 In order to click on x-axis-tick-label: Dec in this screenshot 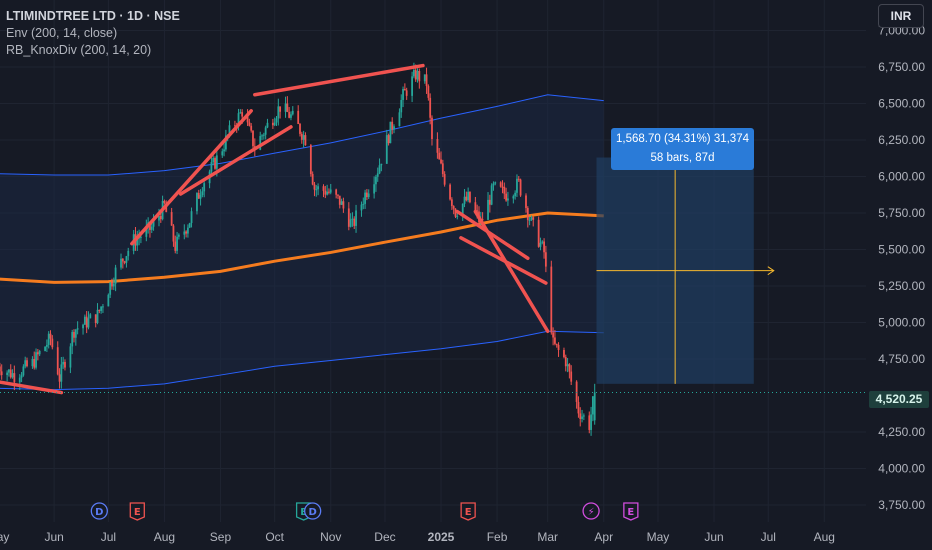, I will do `click(384, 537)`.